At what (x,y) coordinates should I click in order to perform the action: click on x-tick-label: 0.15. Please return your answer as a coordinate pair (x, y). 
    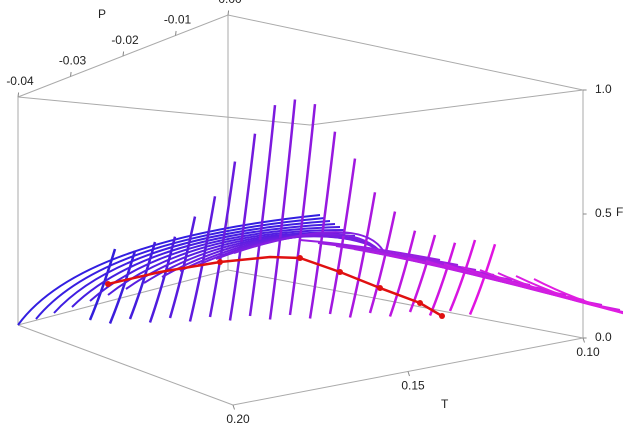
    Looking at the image, I should click on (413, 386).